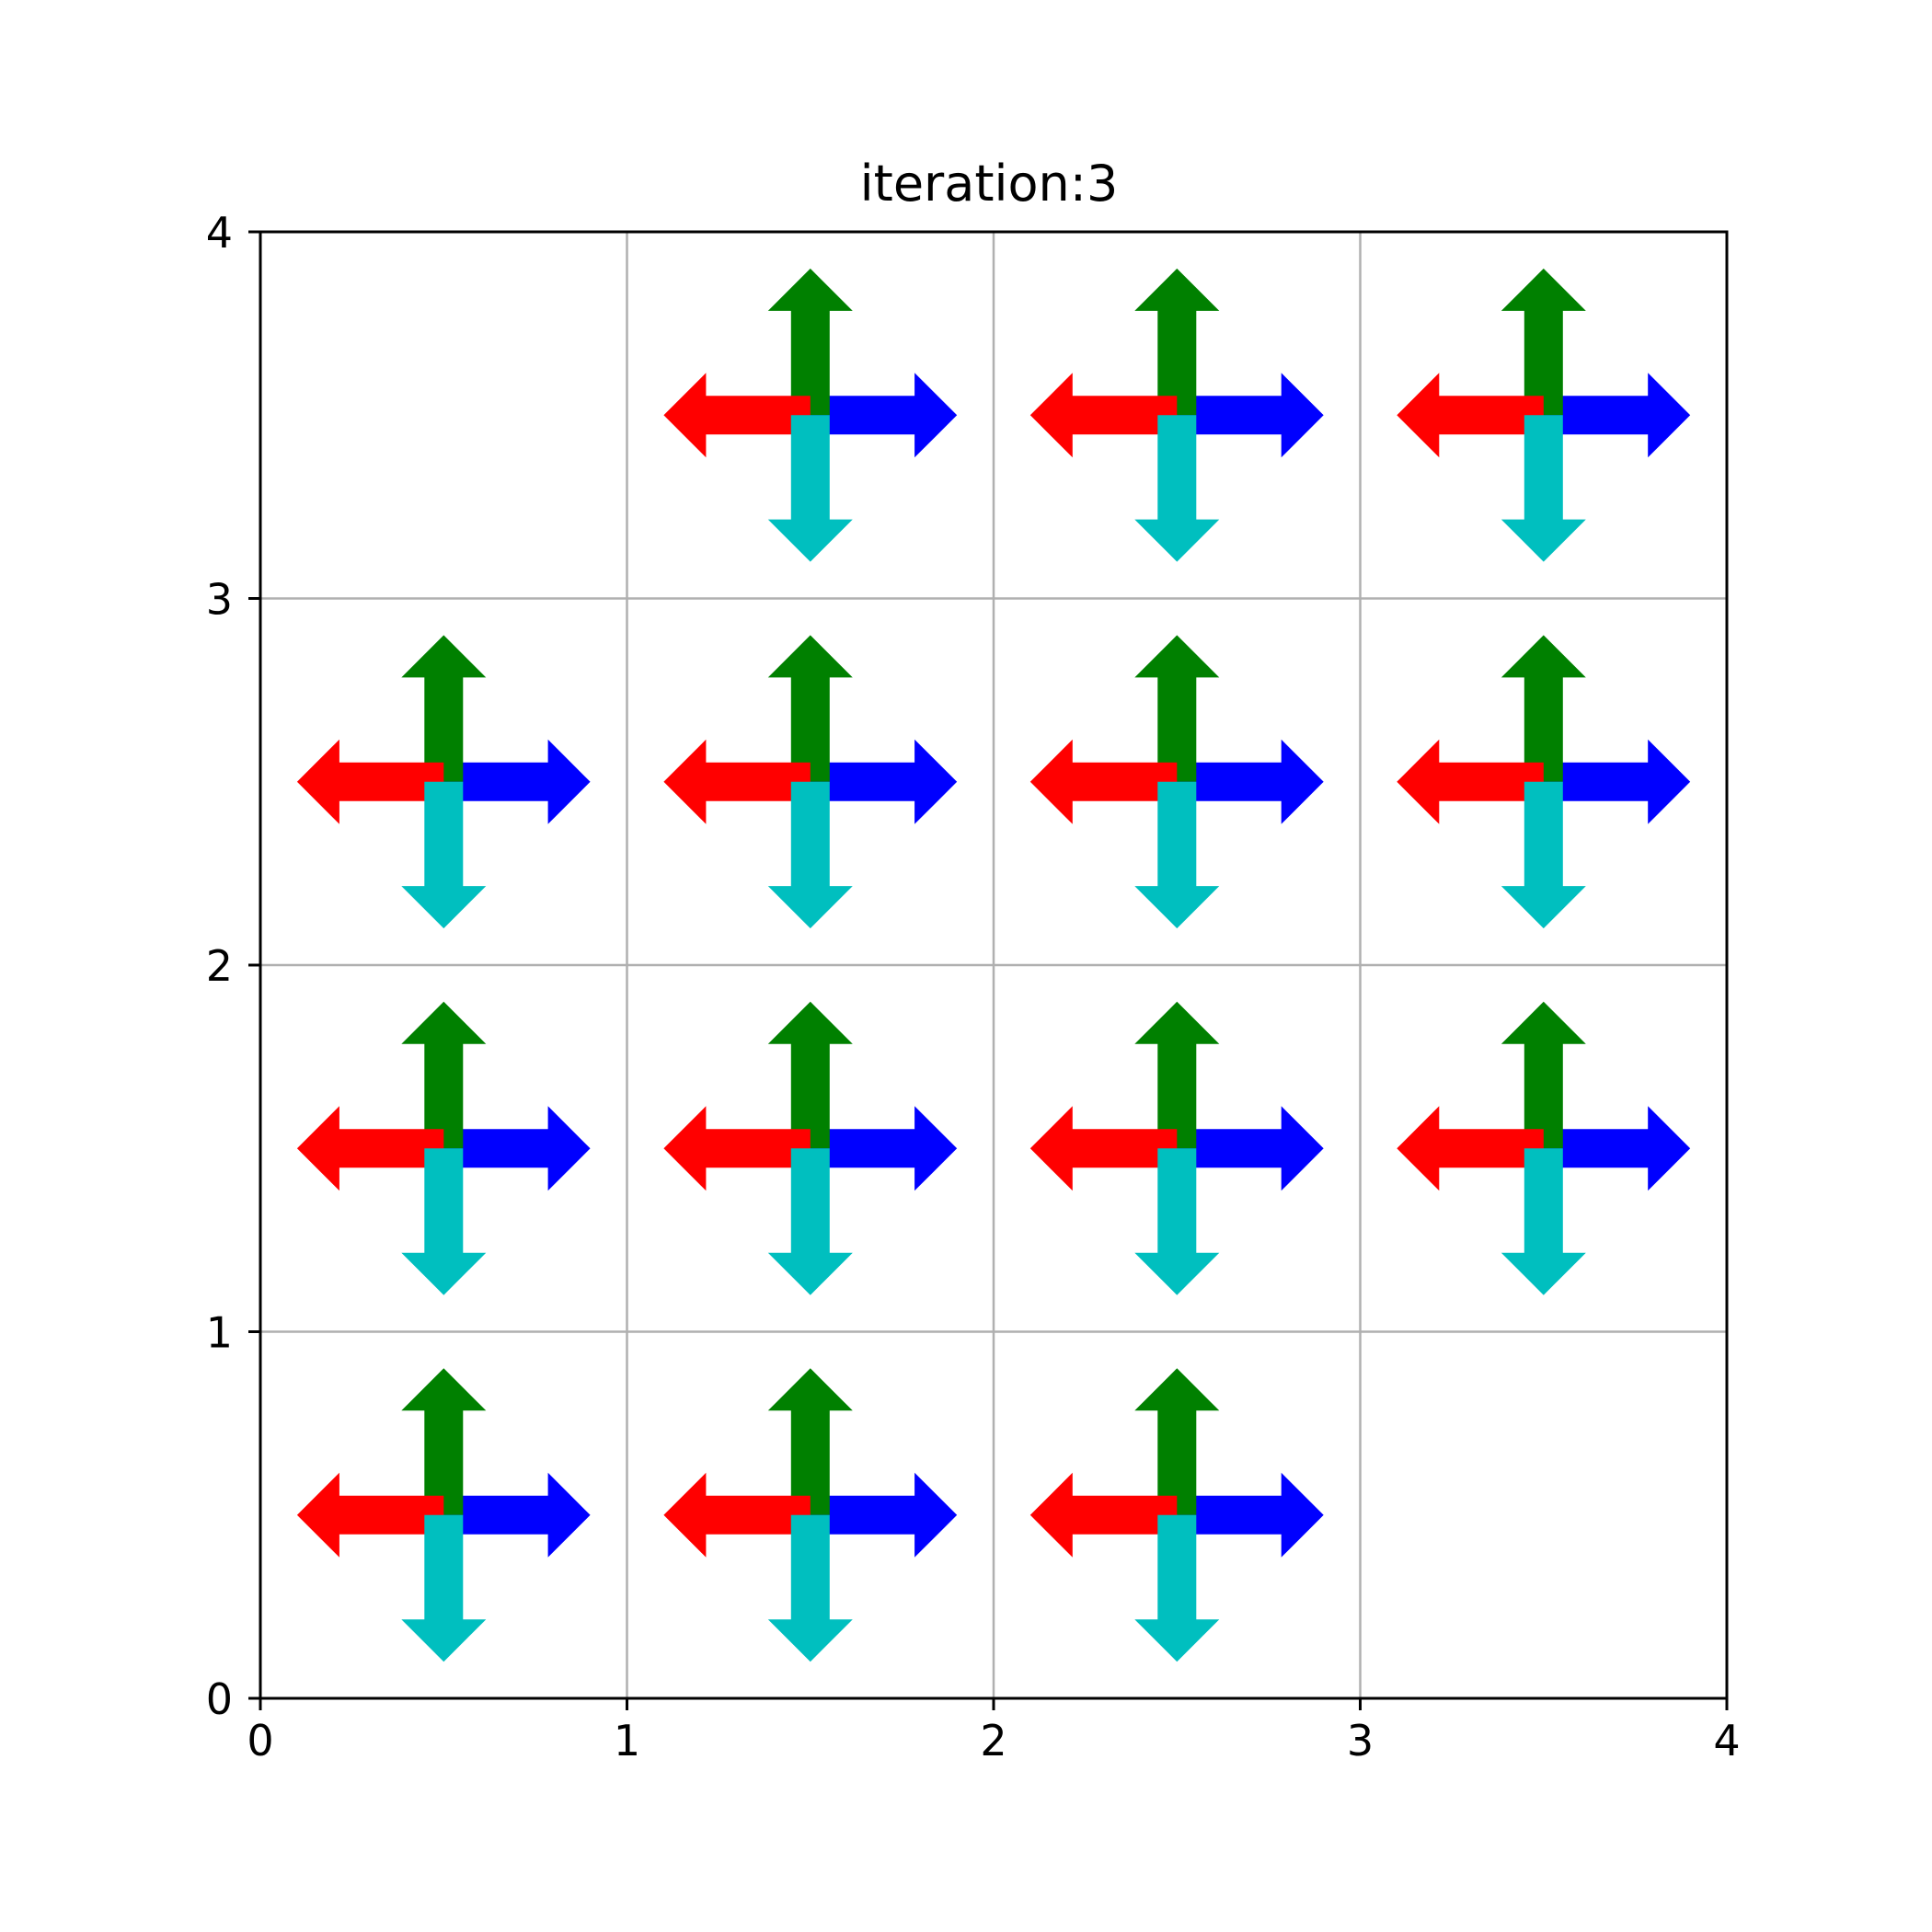 The width and height of the screenshot is (1932, 1932). What do you see at coordinates (219, 233) in the screenshot?
I see `y-tick-label-4: 4` at bounding box center [219, 233].